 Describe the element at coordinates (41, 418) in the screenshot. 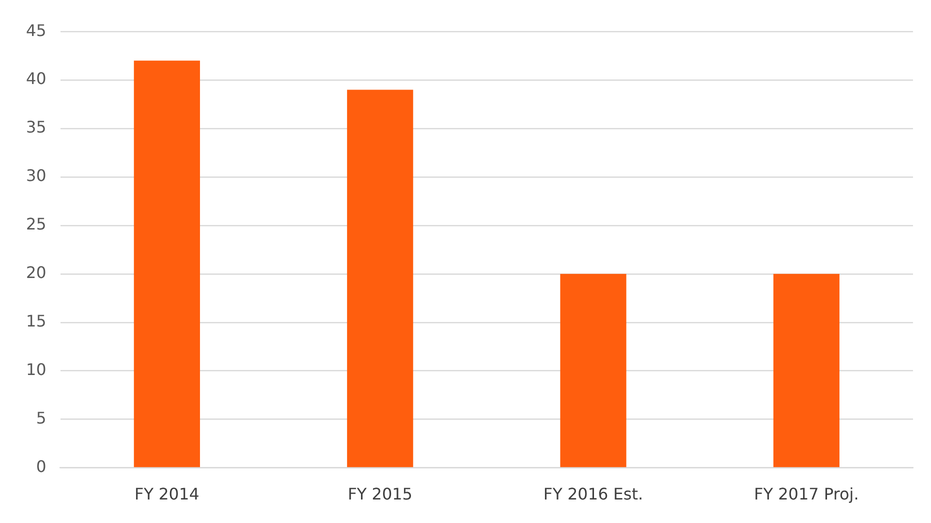

I see `y-tick-label: 5` at that location.